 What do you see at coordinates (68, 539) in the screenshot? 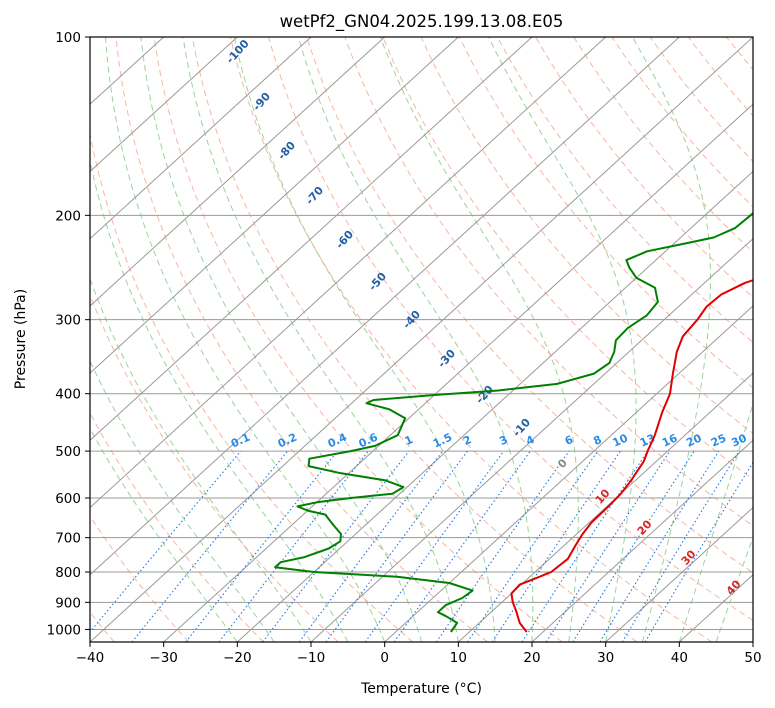
I see `y-tick-label: 700` at bounding box center [68, 539].